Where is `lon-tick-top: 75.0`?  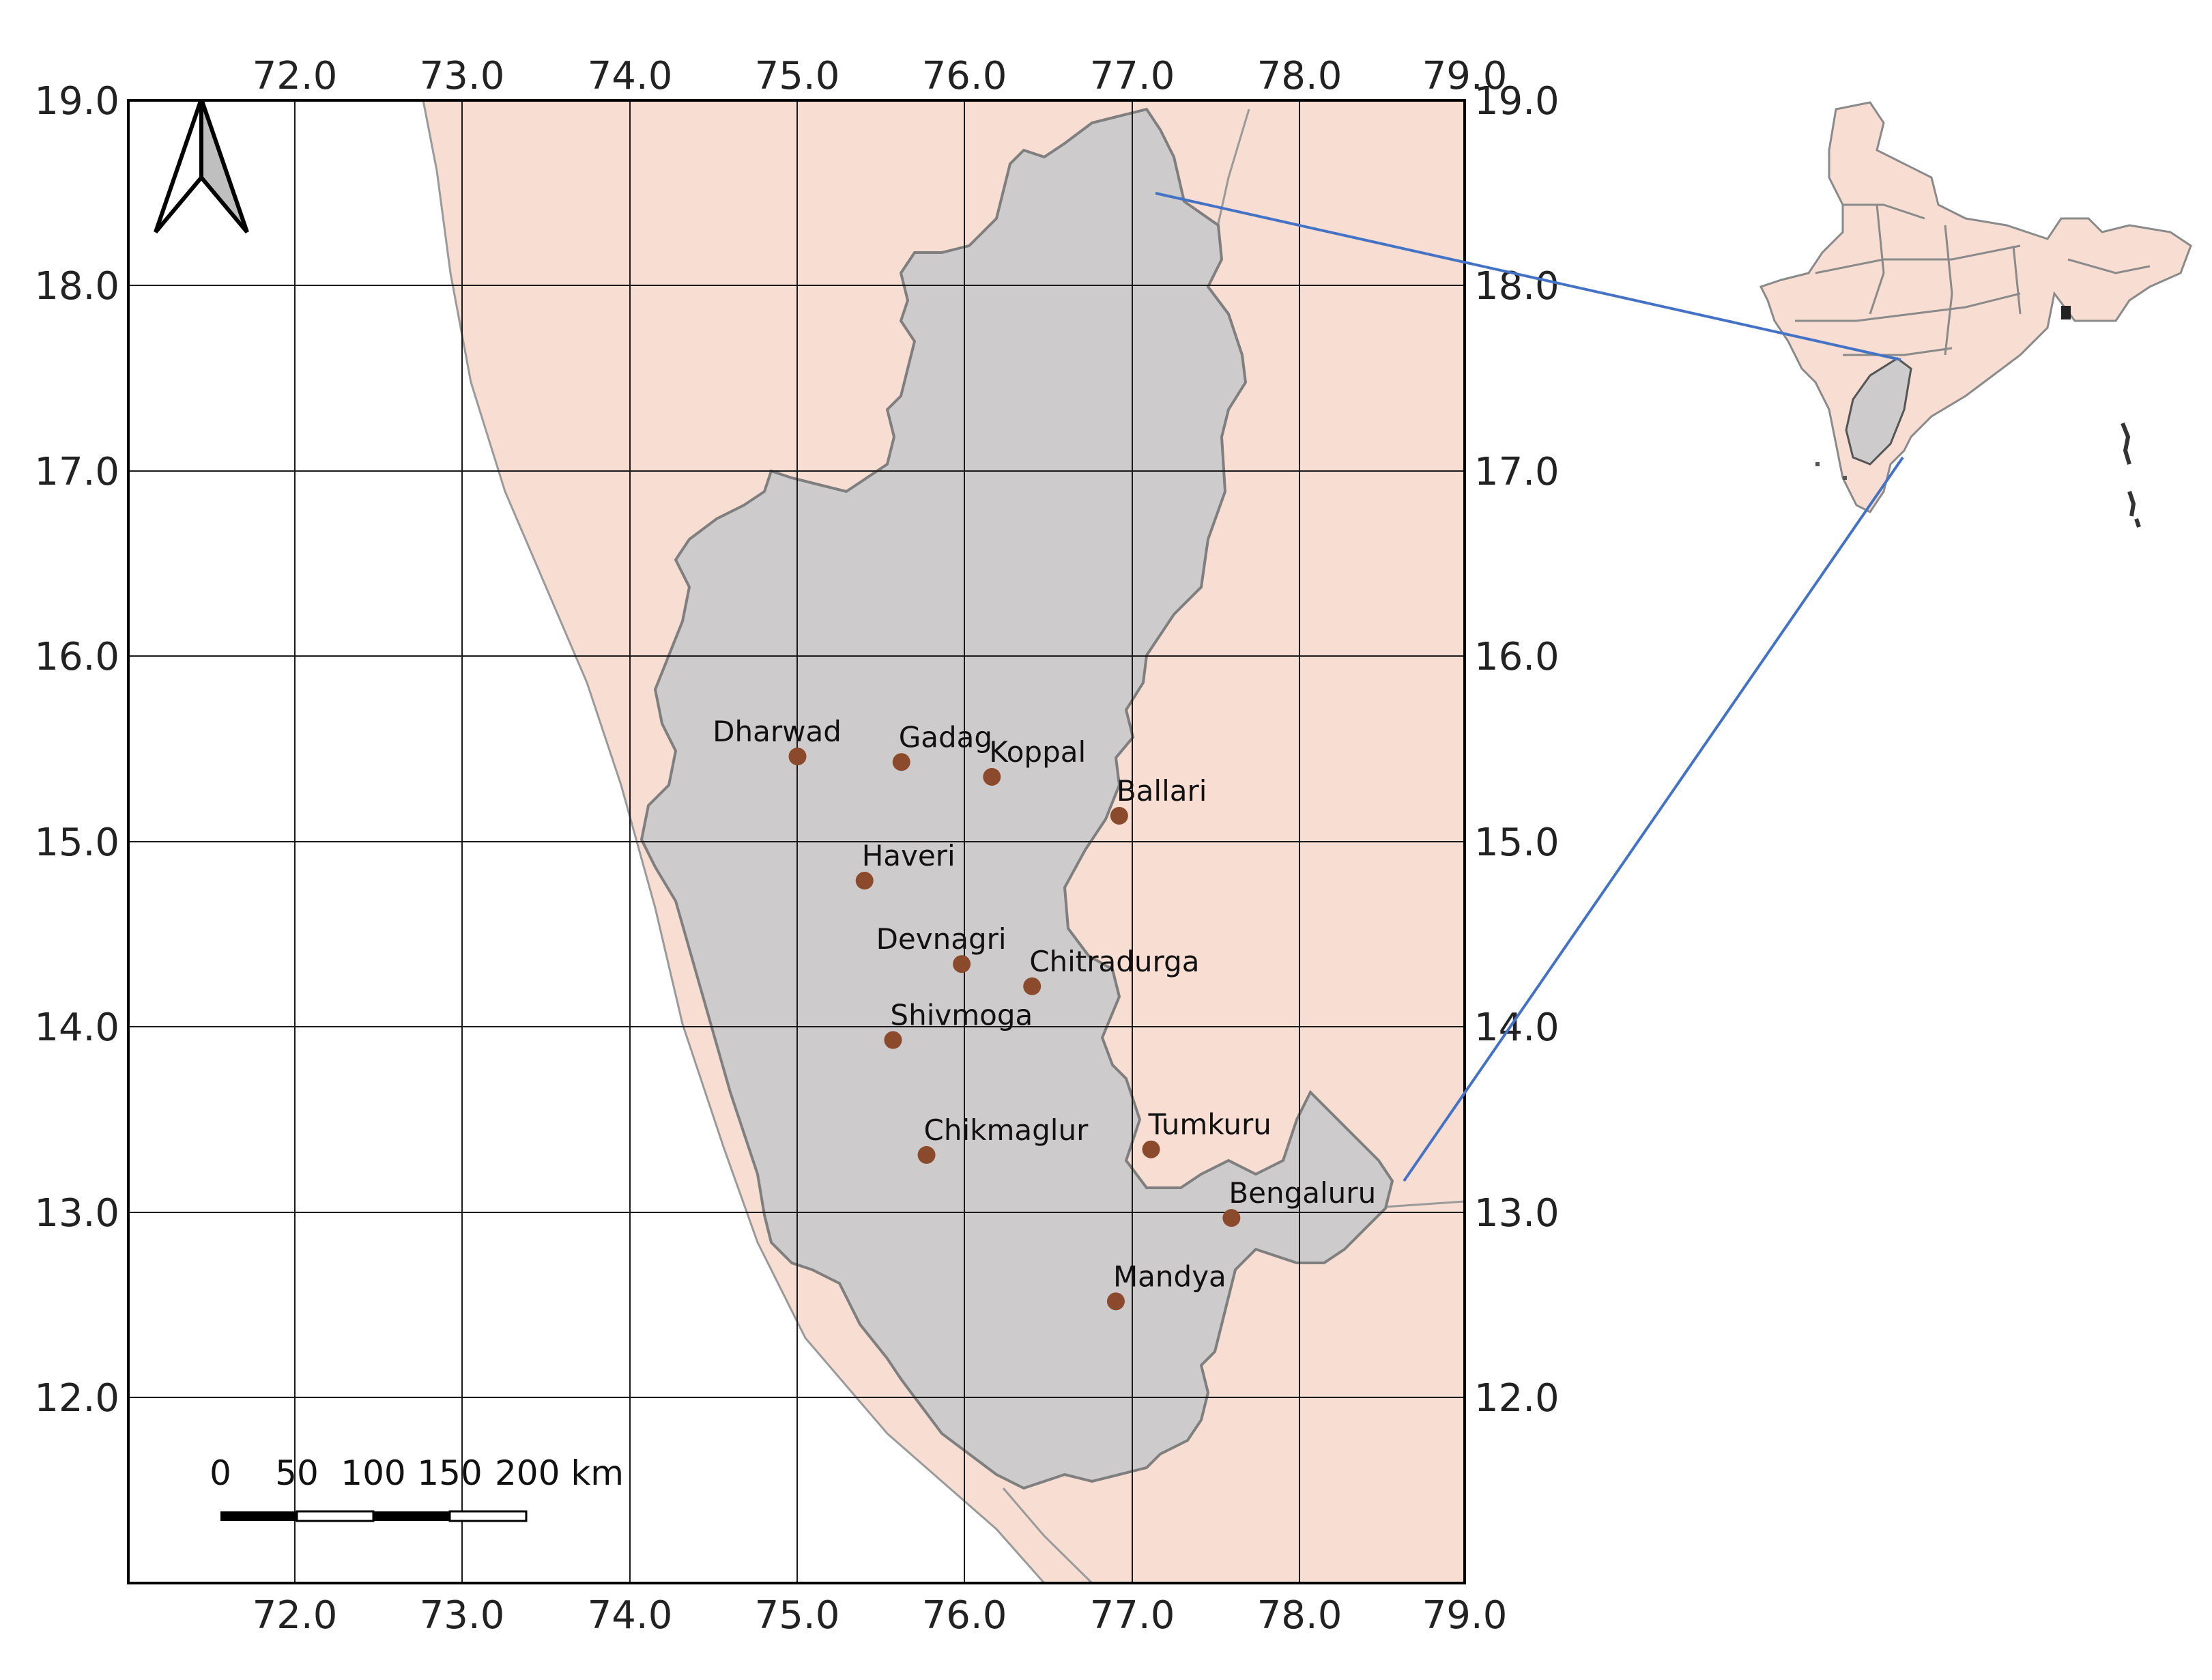
lon-tick-top: 75.0 is located at coordinates (797, 76).